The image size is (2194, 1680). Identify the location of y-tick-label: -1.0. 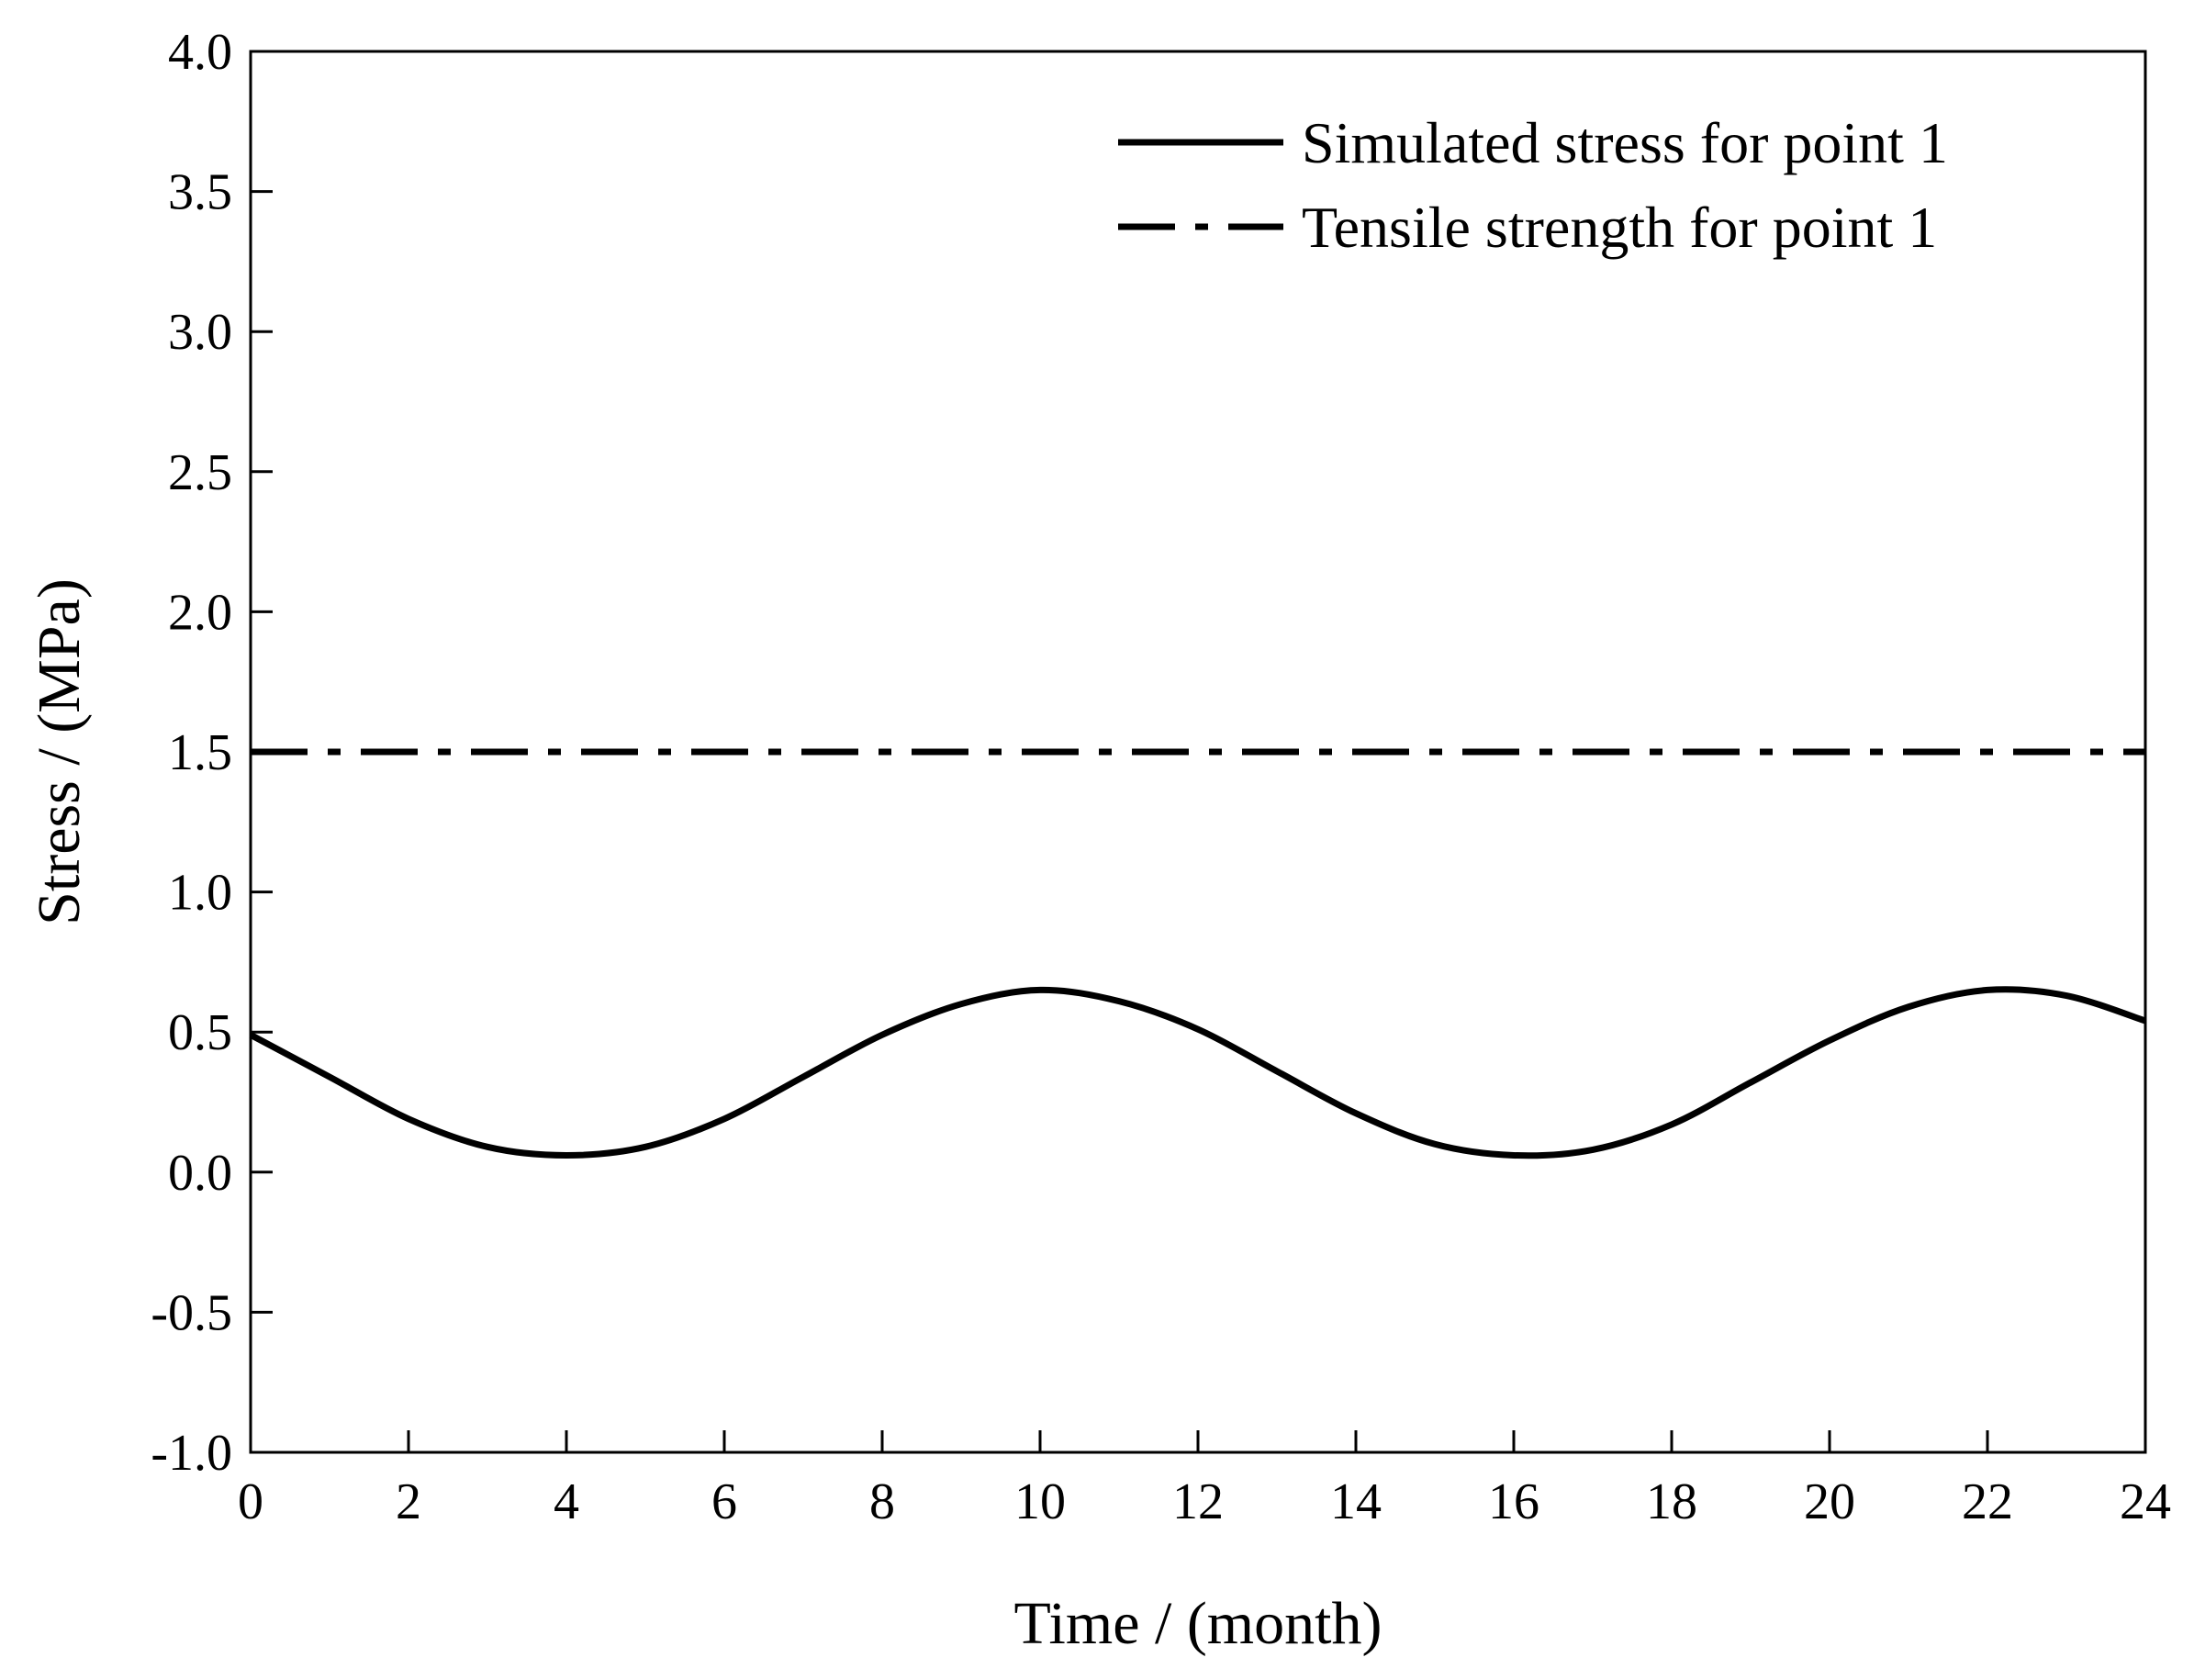
(192, 1453).